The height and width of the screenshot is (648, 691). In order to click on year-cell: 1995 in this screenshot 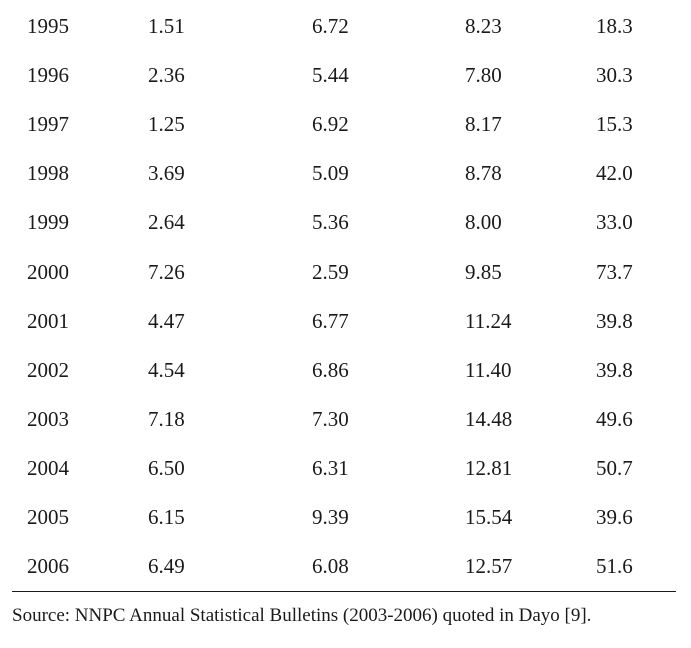, I will do `click(48, 26)`.